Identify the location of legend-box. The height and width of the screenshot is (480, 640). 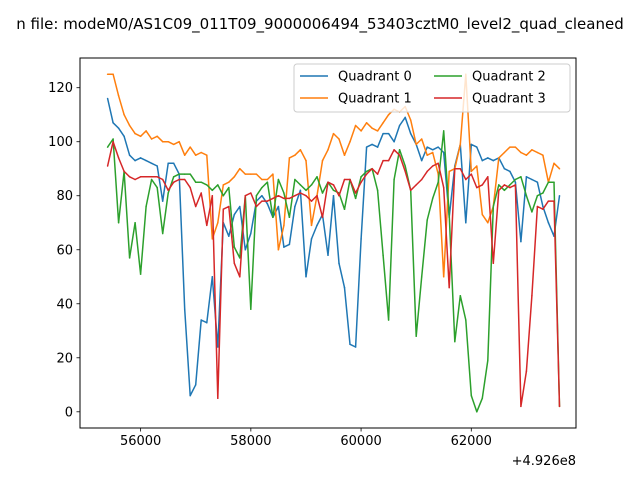
(432, 88).